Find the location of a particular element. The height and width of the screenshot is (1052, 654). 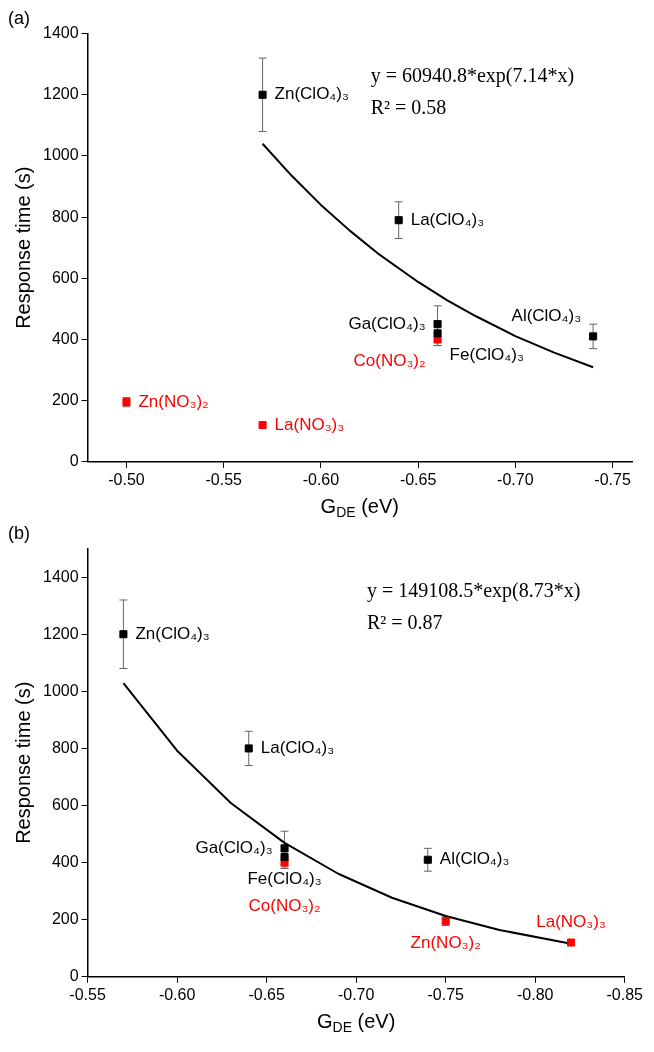

annotation: y = 149108.5*exp(8.73*x) is located at coordinates (473, 590).